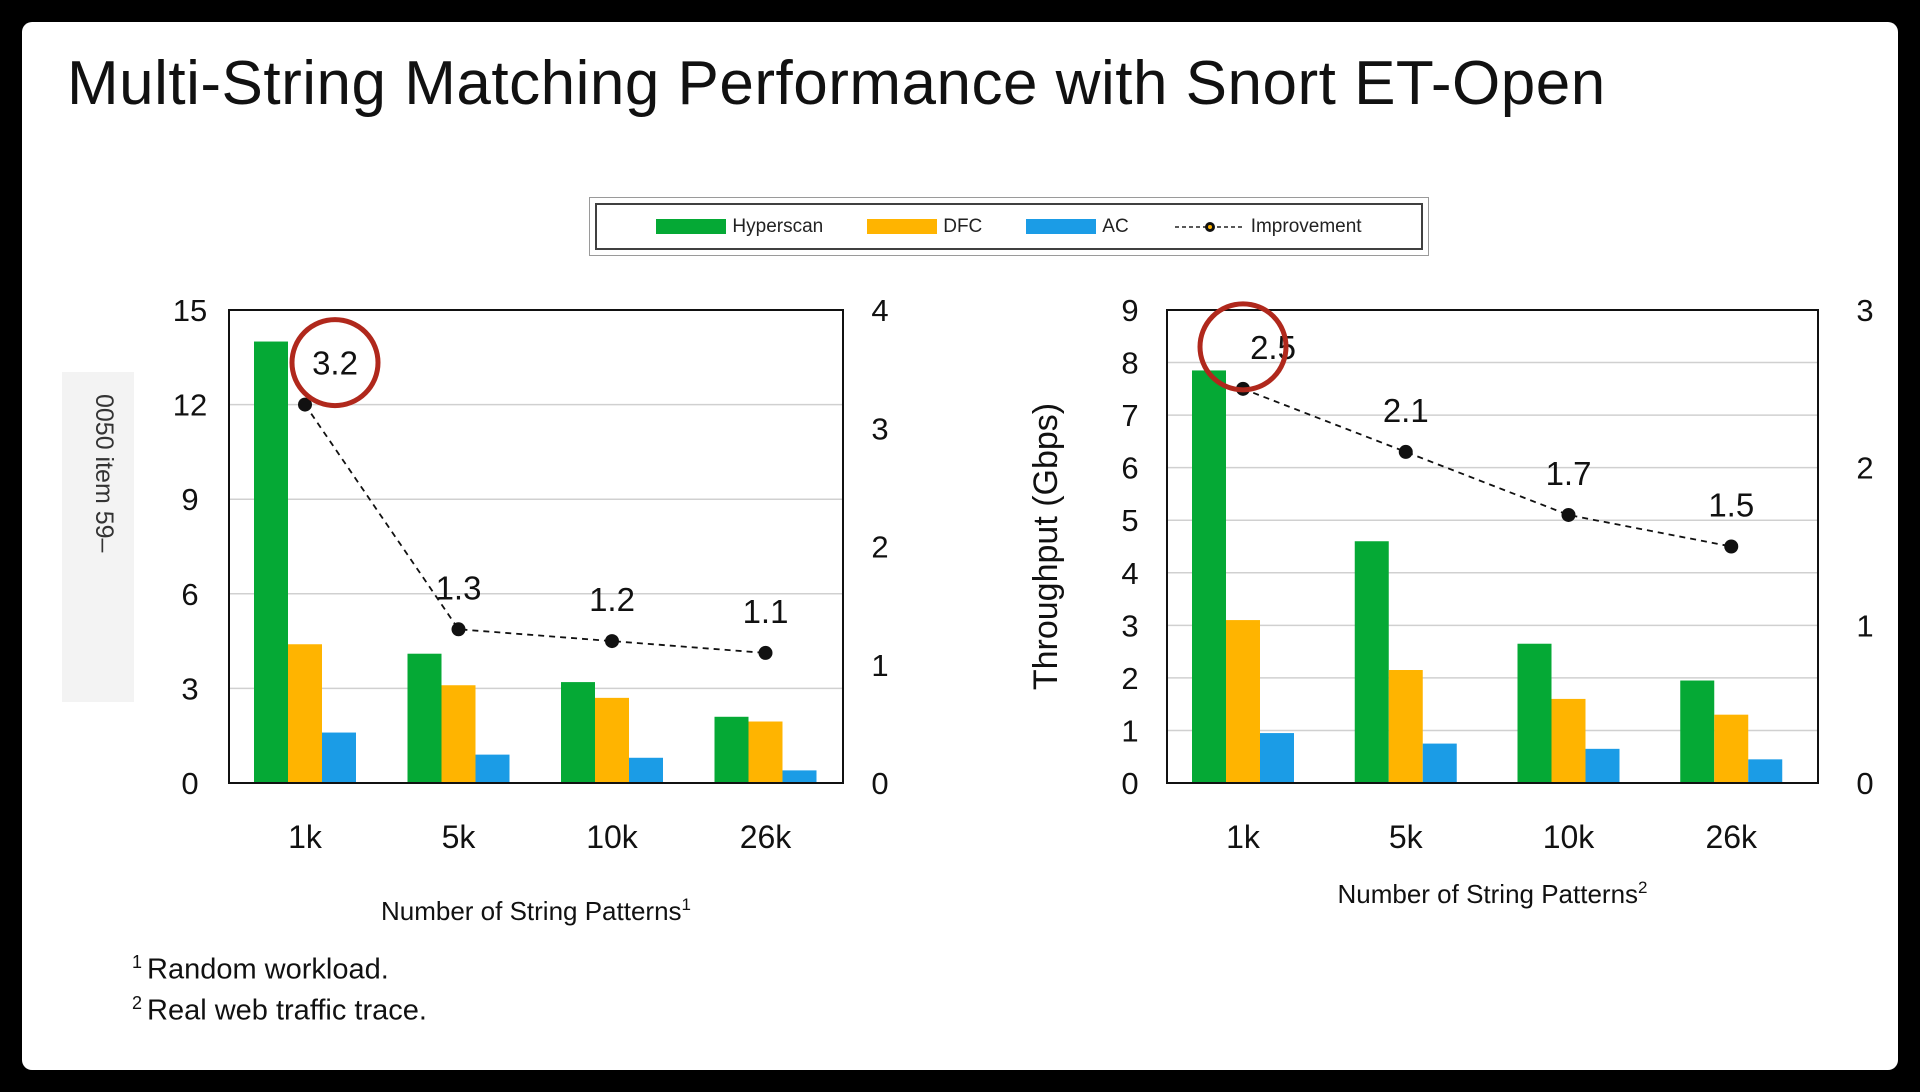 Image resolution: width=1920 pixels, height=1092 pixels. I want to click on chart2-ytick-label: 1, so click(1129, 730).